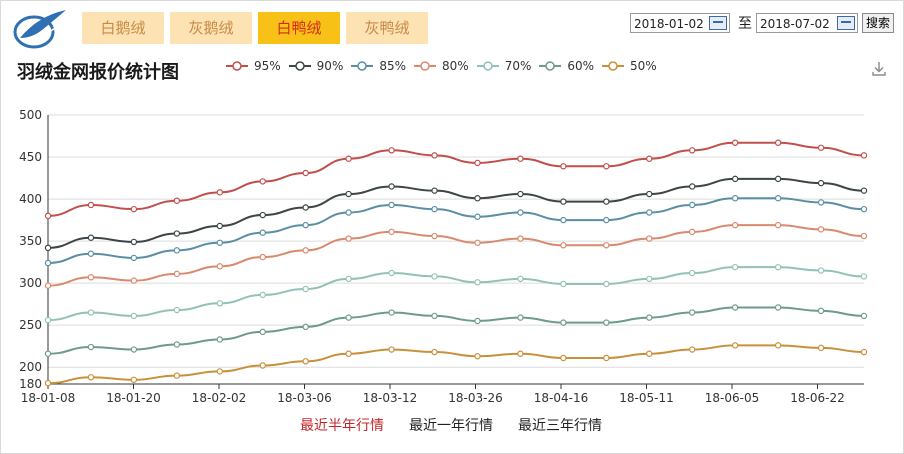  What do you see at coordinates (878, 23) in the screenshot?
I see `search-button: 搜索` at bounding box center [878, 23].